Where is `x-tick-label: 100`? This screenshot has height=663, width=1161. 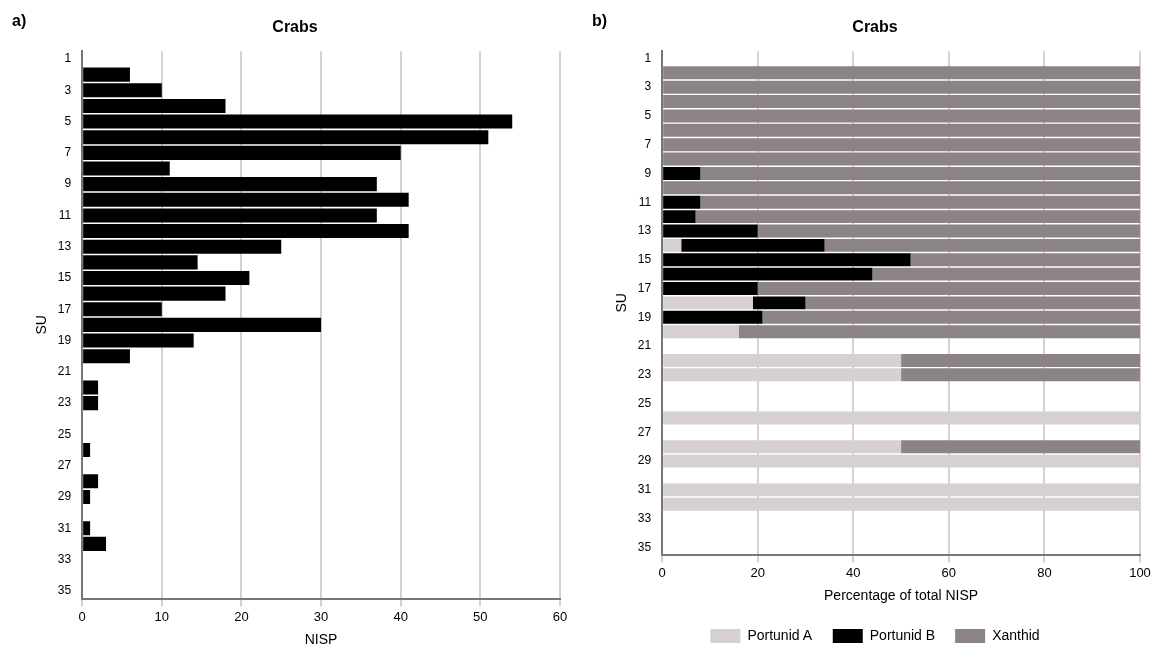
x-tick-label: 100 is located at coordinates (1140, 572).